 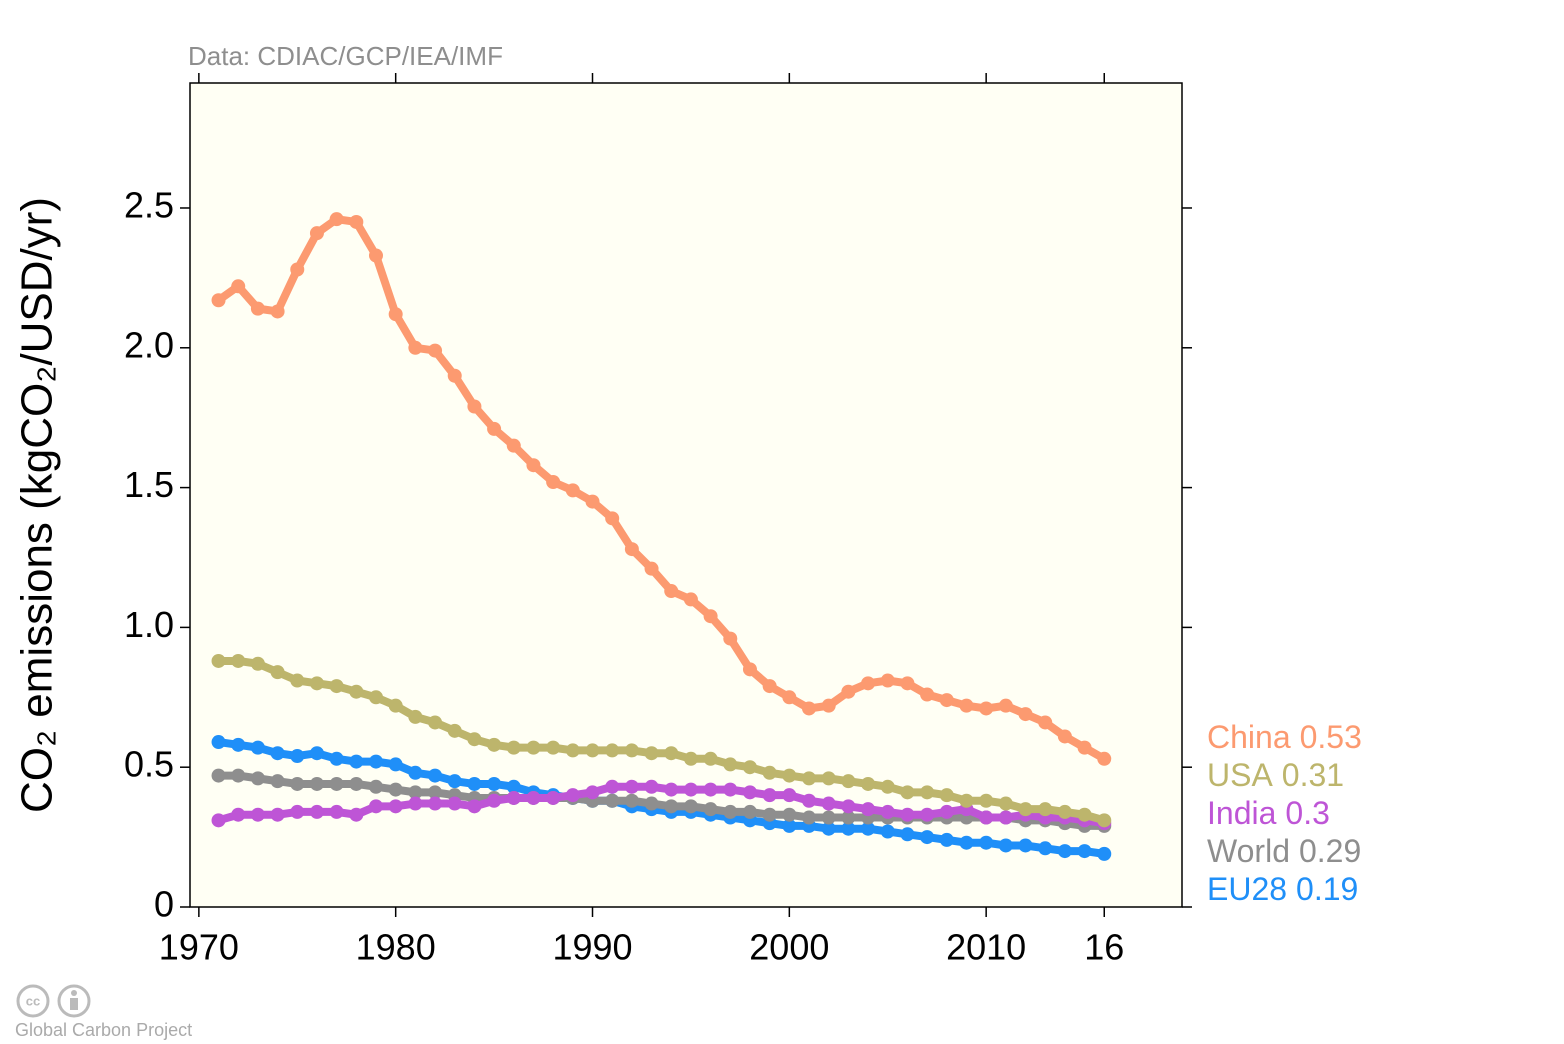 I want to click on x-tick-label: 16, so click(x=1104, y=947).